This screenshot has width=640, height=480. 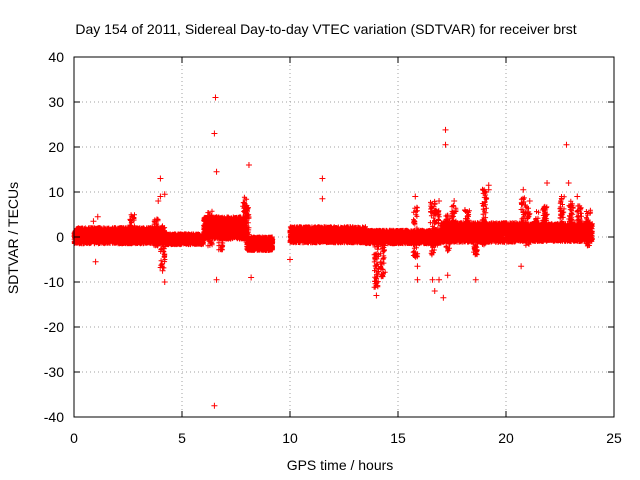 What do you see at coordinates (506, 438) in the screenshot?
I see `x-tick-label: 20` at bounding box center [506, 438].